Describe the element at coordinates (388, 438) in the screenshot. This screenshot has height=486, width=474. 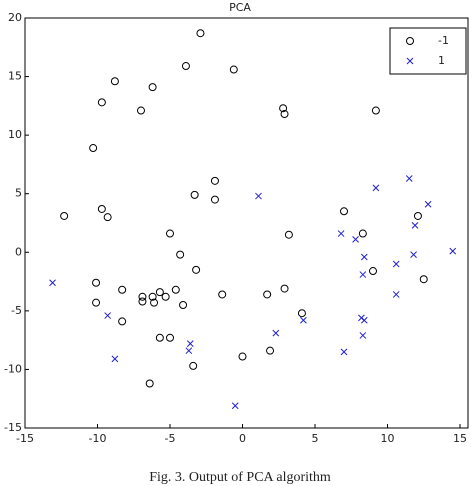
I see `x-tick-label: 10` at that location.